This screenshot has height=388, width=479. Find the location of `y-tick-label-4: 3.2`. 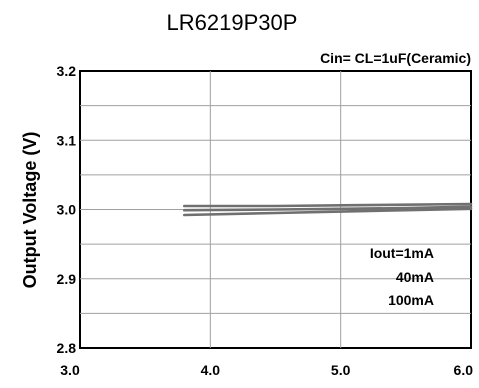

y-tick-label-4: 3.2 is located at coordinates (67, 71).